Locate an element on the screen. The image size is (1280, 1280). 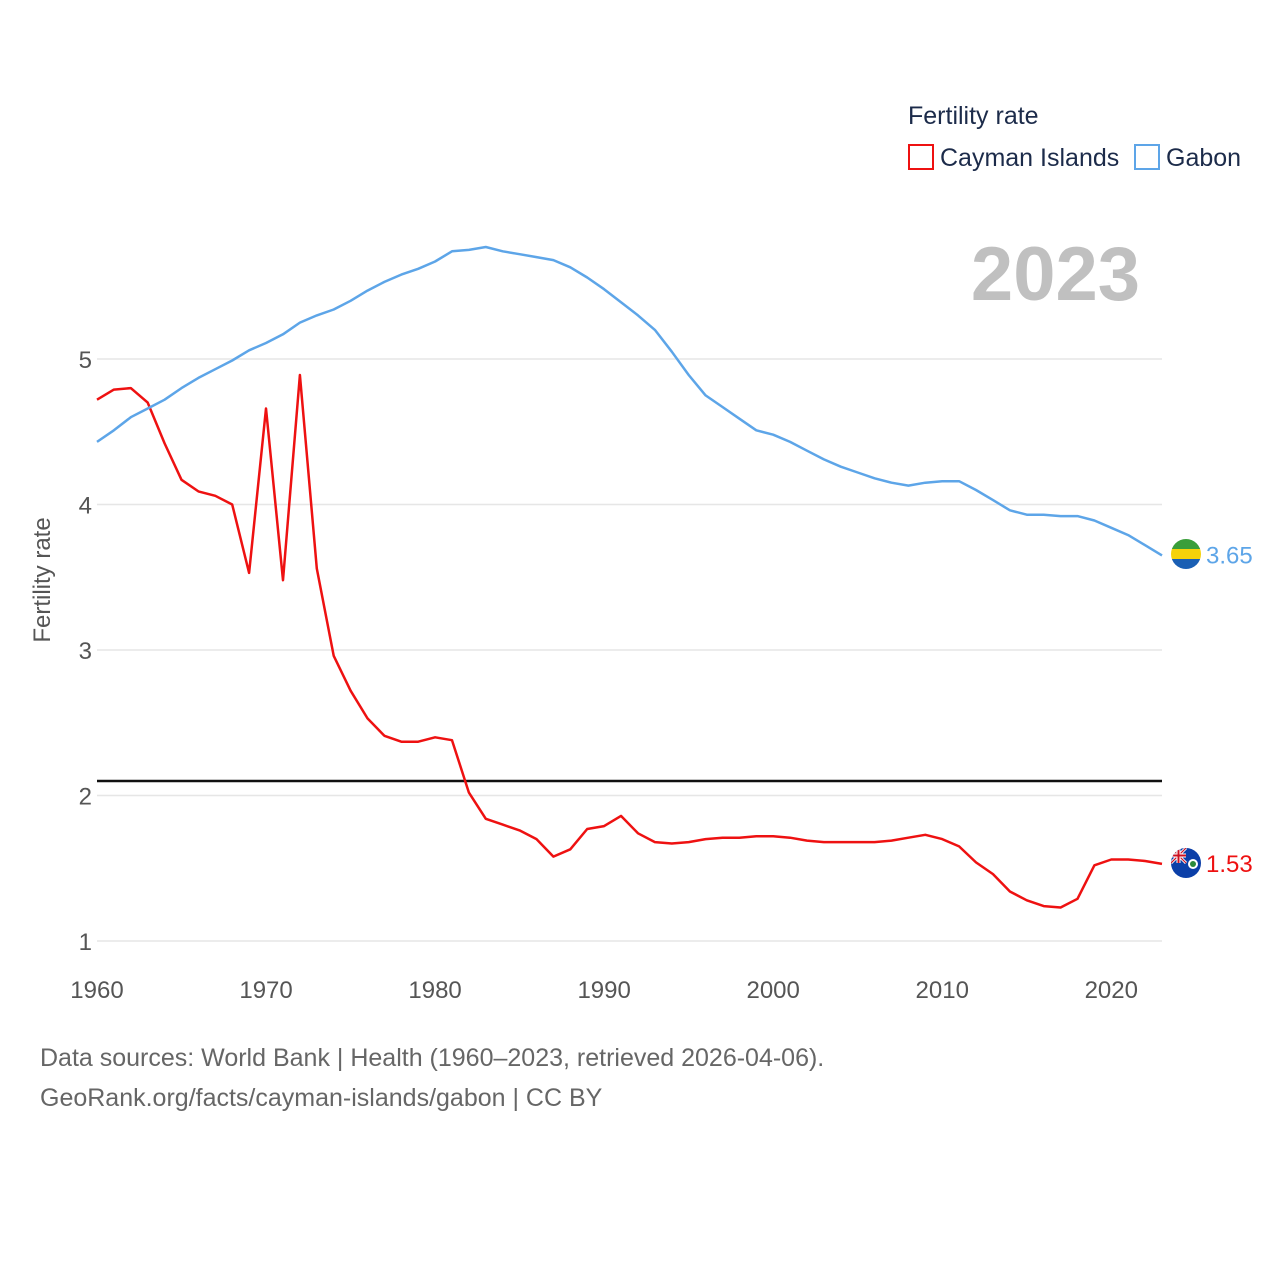
legend: Fertility rate Cayman Islands Gabon is located at coordinates (1074, 137).